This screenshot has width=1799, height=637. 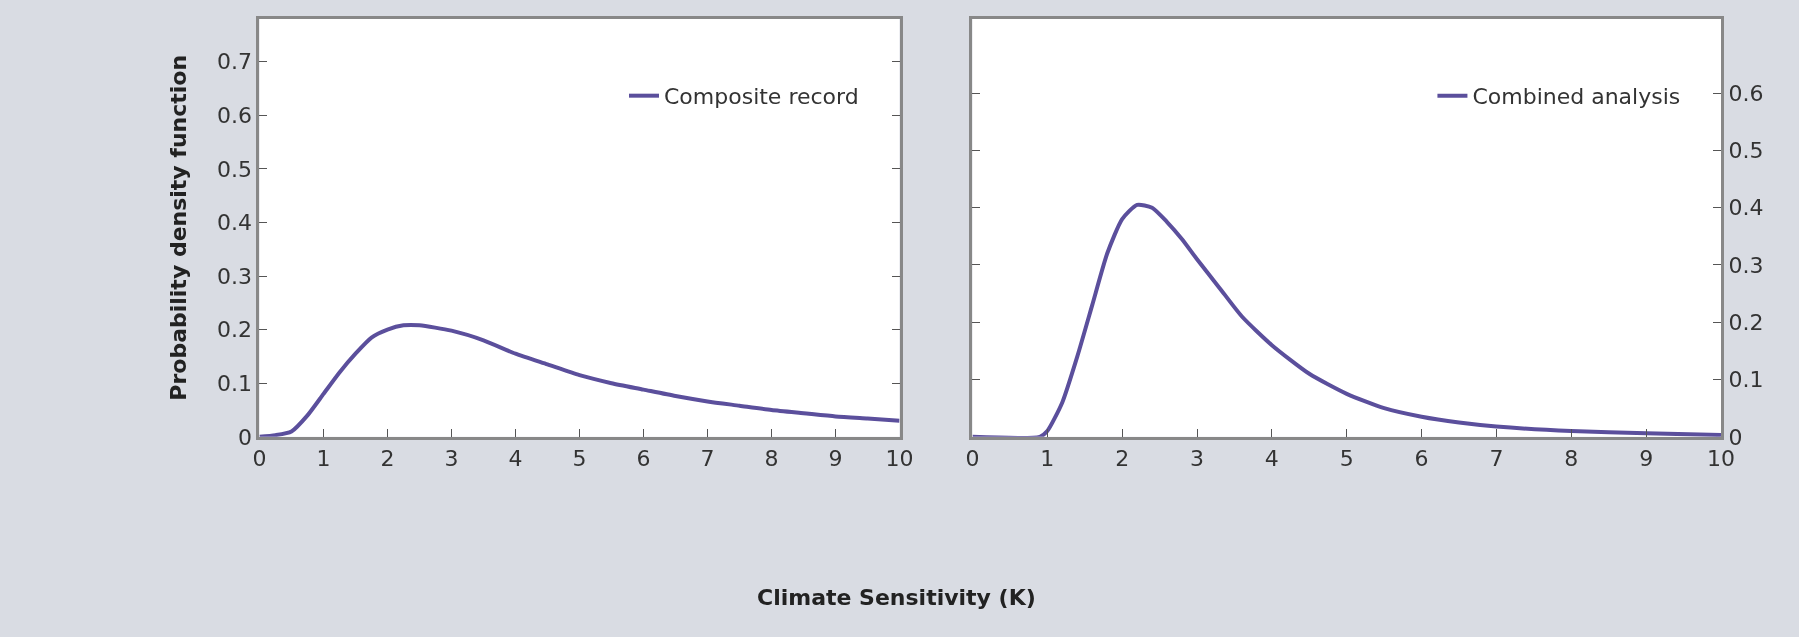 What do you see at coordinates (235, 169) in the screenshot?
I see `y-tick-label: 0.5` at bounding box center [235, 169].